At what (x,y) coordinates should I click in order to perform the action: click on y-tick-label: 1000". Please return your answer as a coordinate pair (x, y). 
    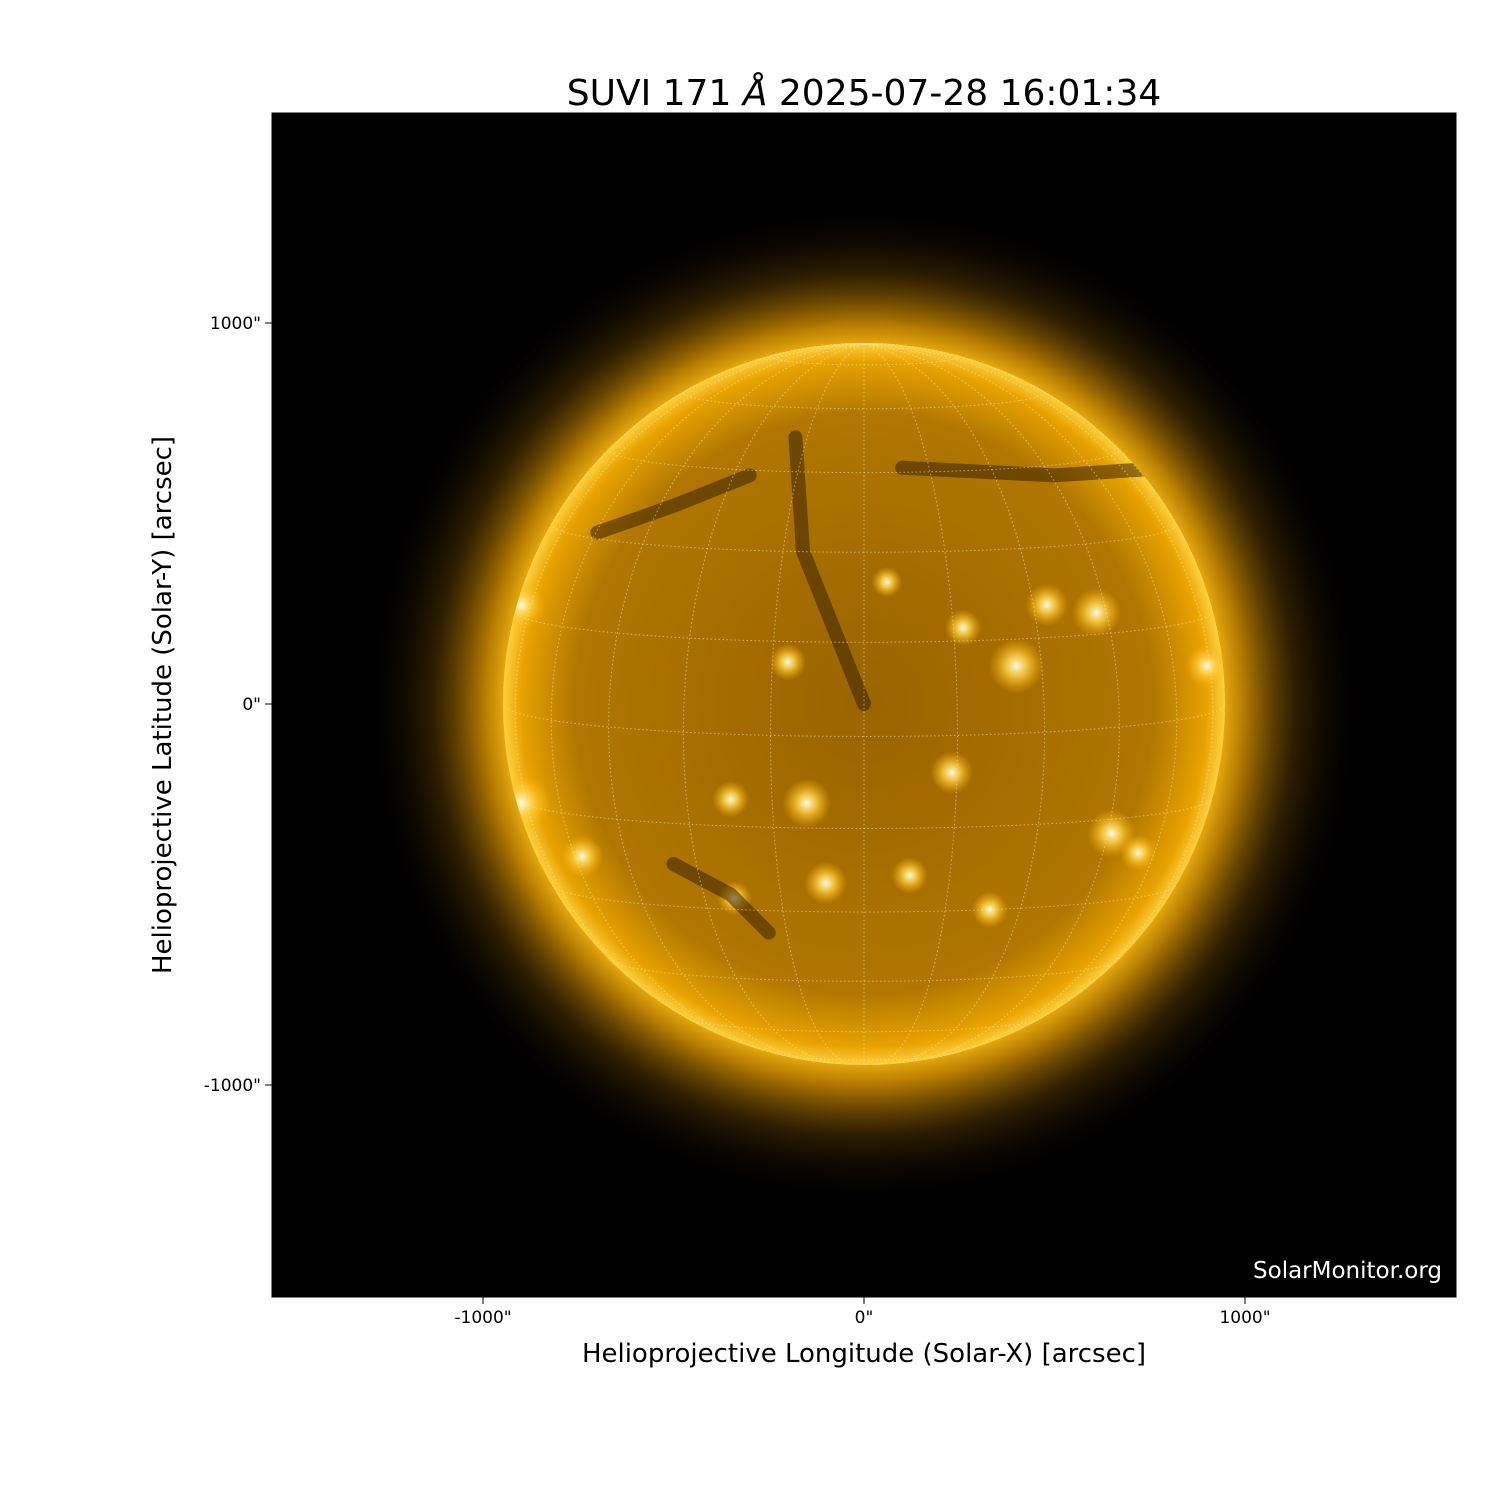
    Looking at the image, I should click on (235, 324).